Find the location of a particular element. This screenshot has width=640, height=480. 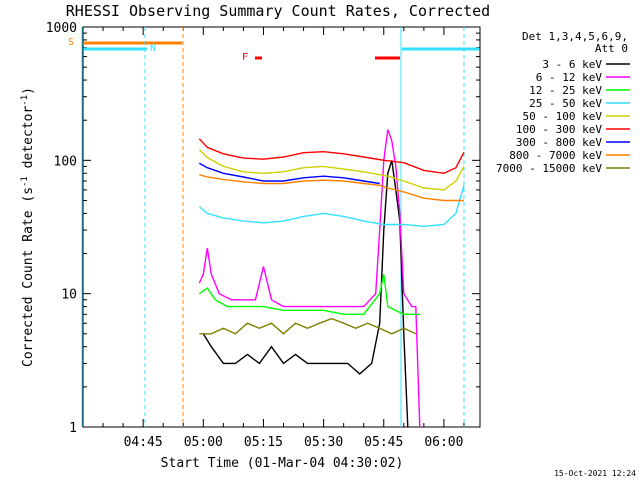

xtick-label-0: 04:45 is located at coordinates (143, 442).